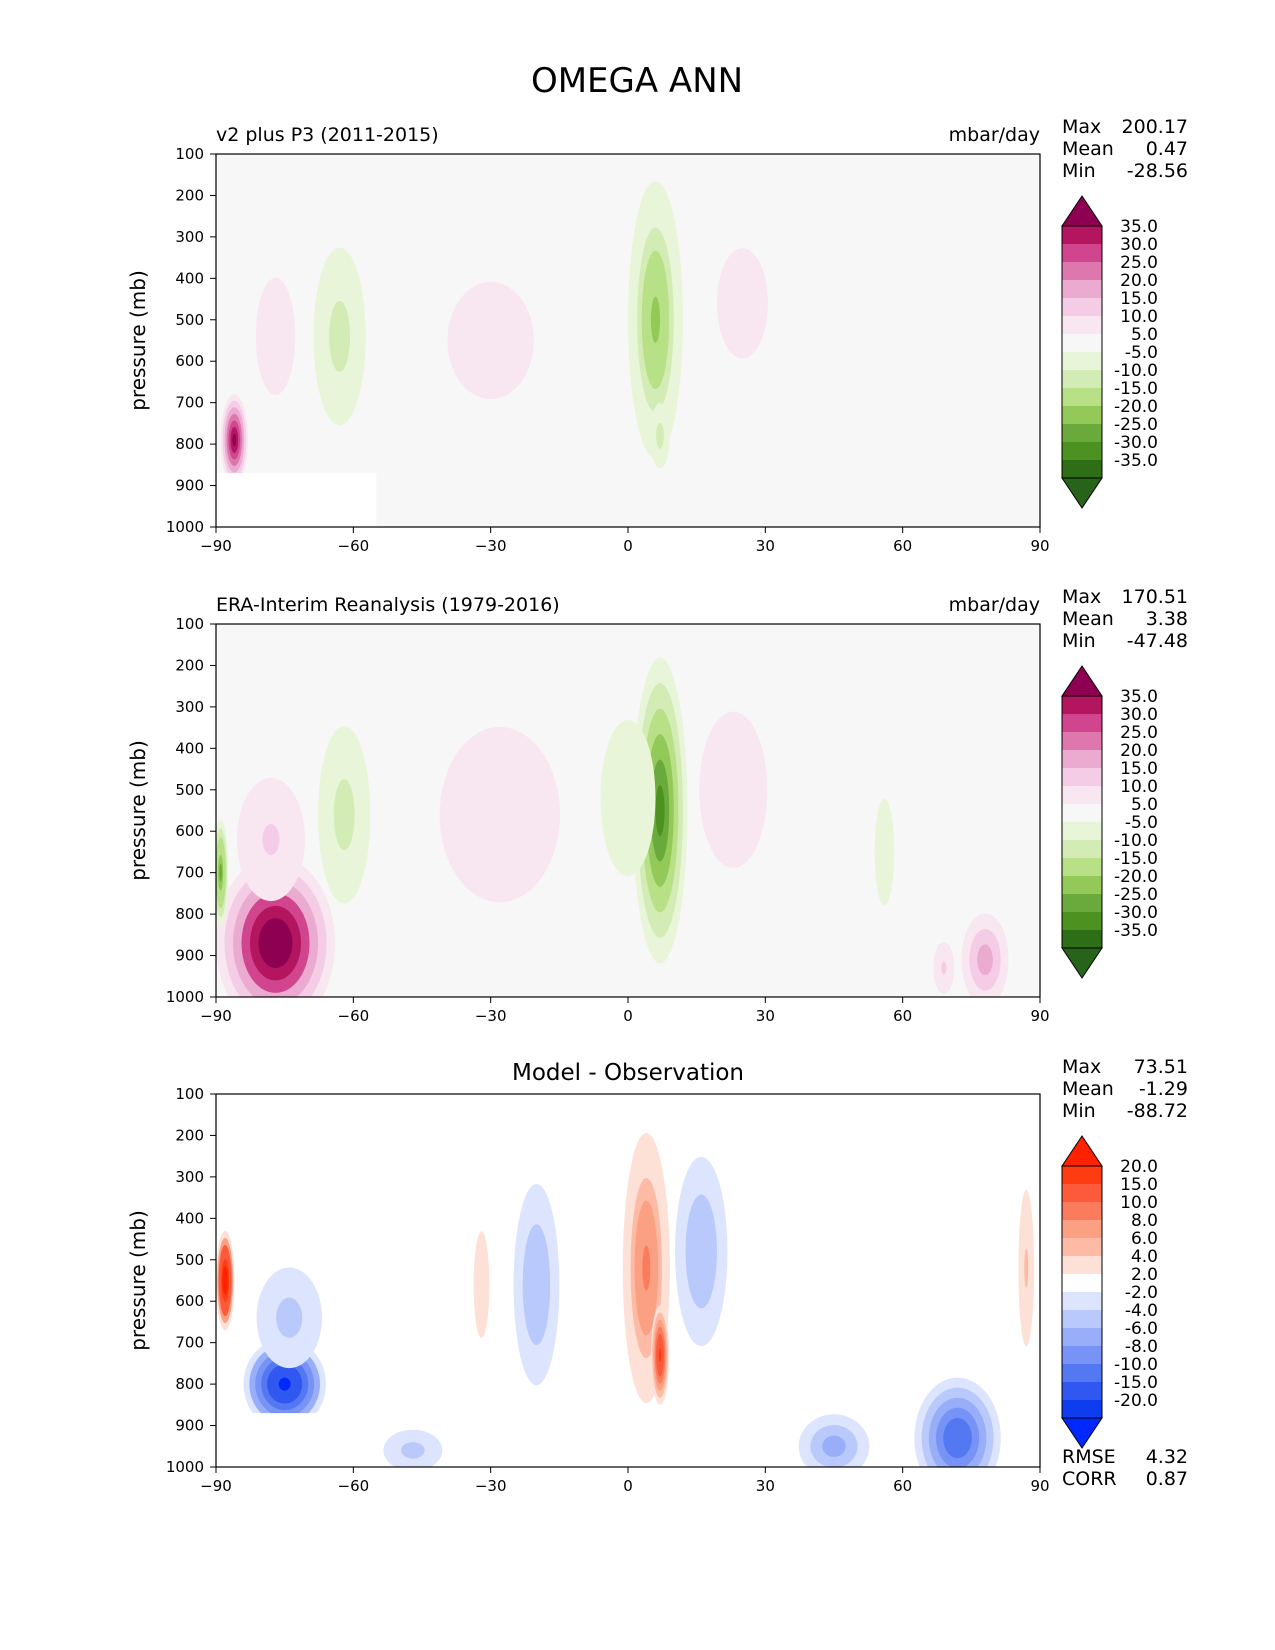  Describe the element at coordinates (1136, 841) in the screenshot. I see `colorbar-tick-label: -10.0` at that location.